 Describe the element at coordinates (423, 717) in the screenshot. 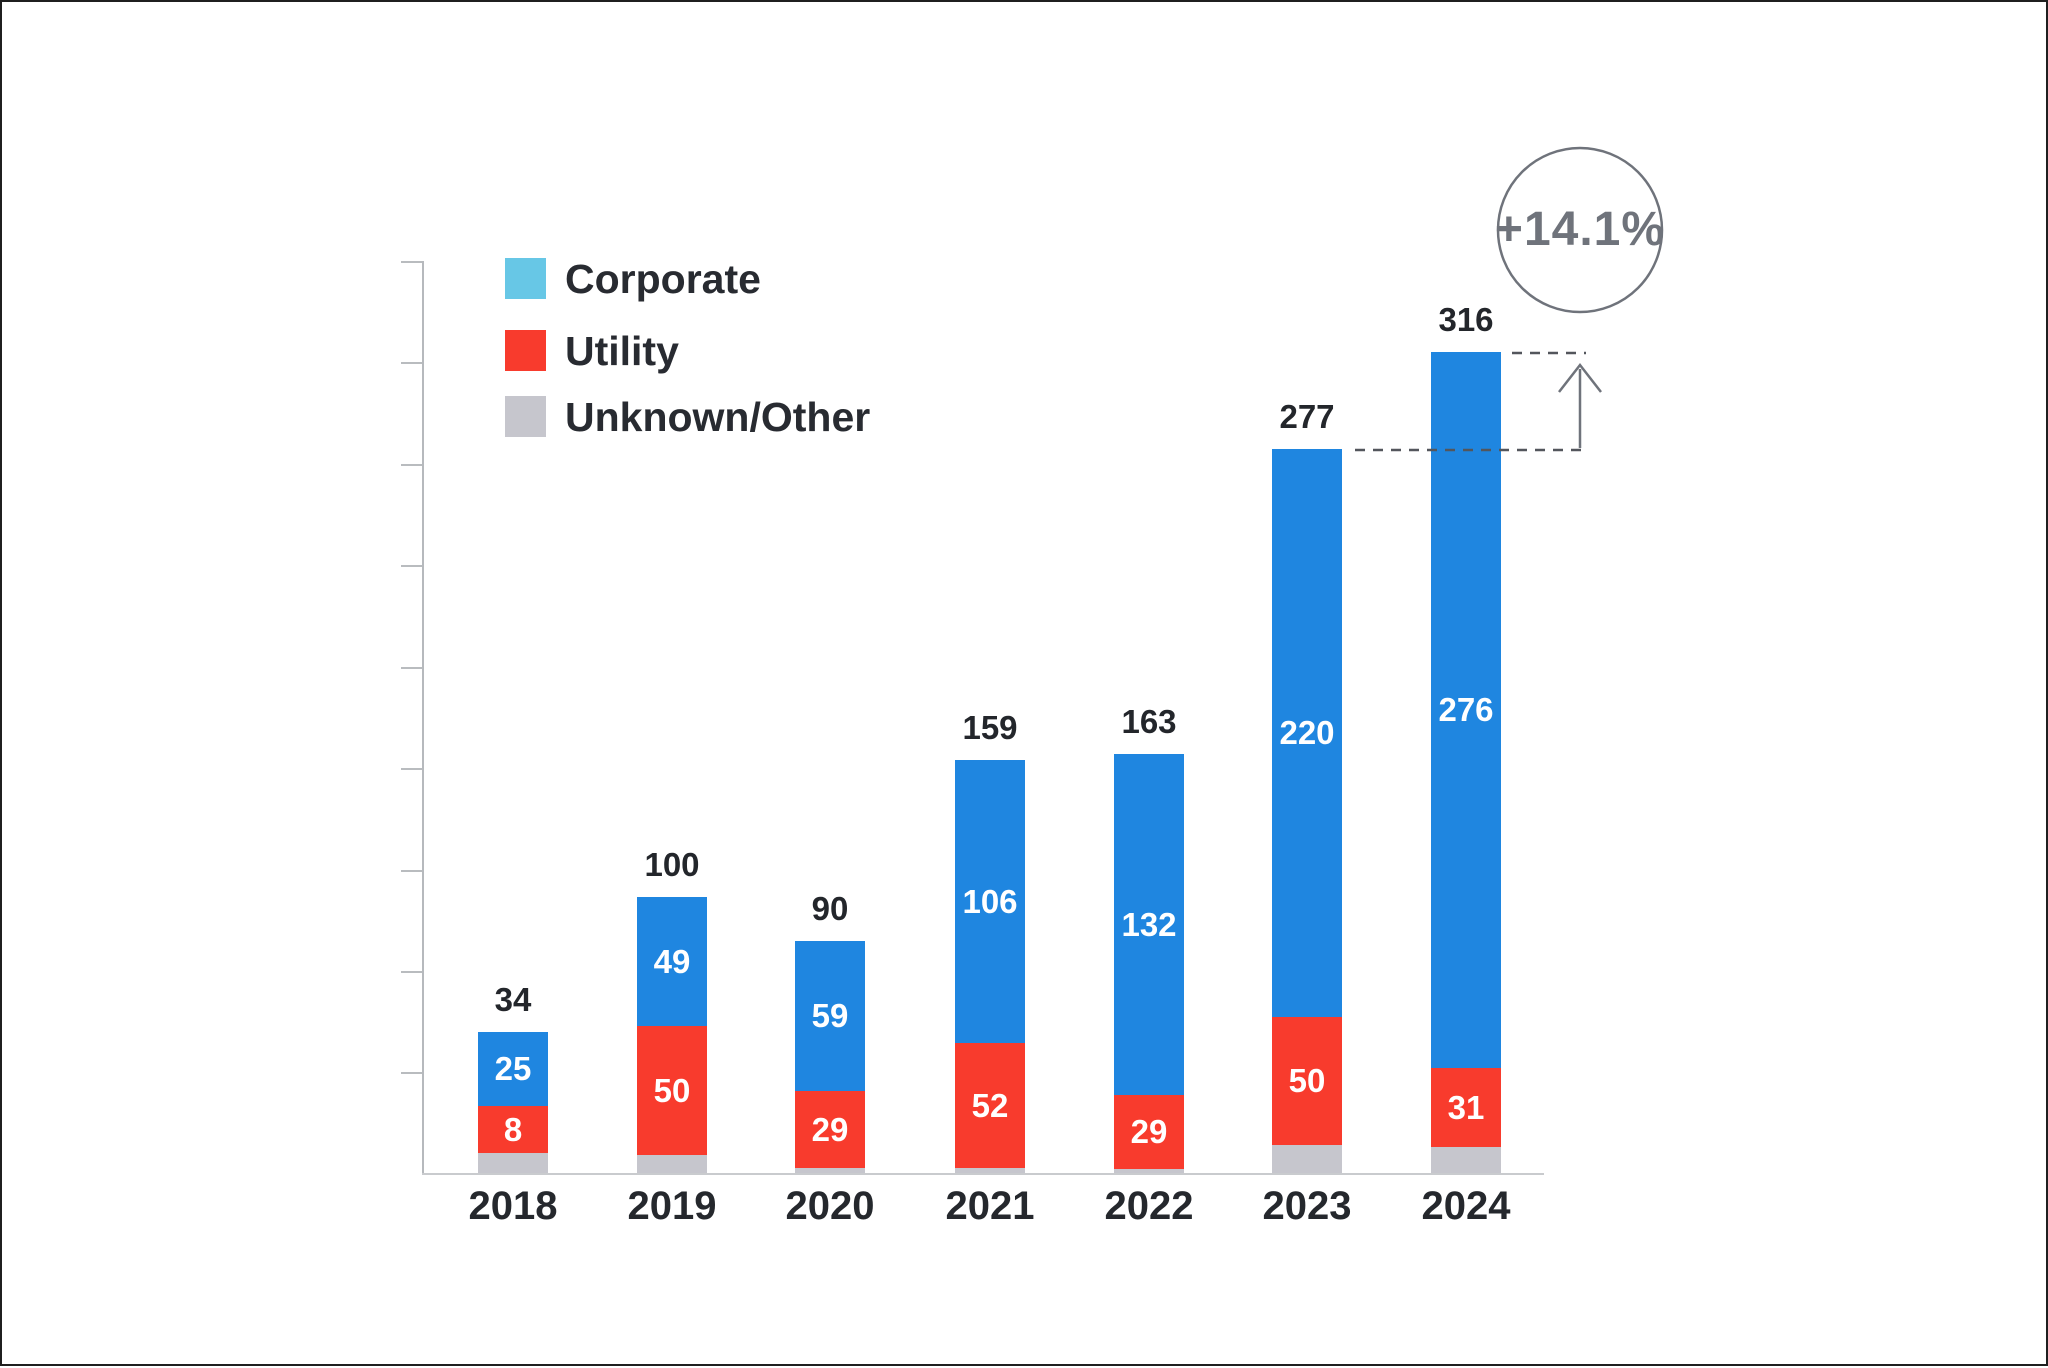

I see `y-axis-line` at that location.